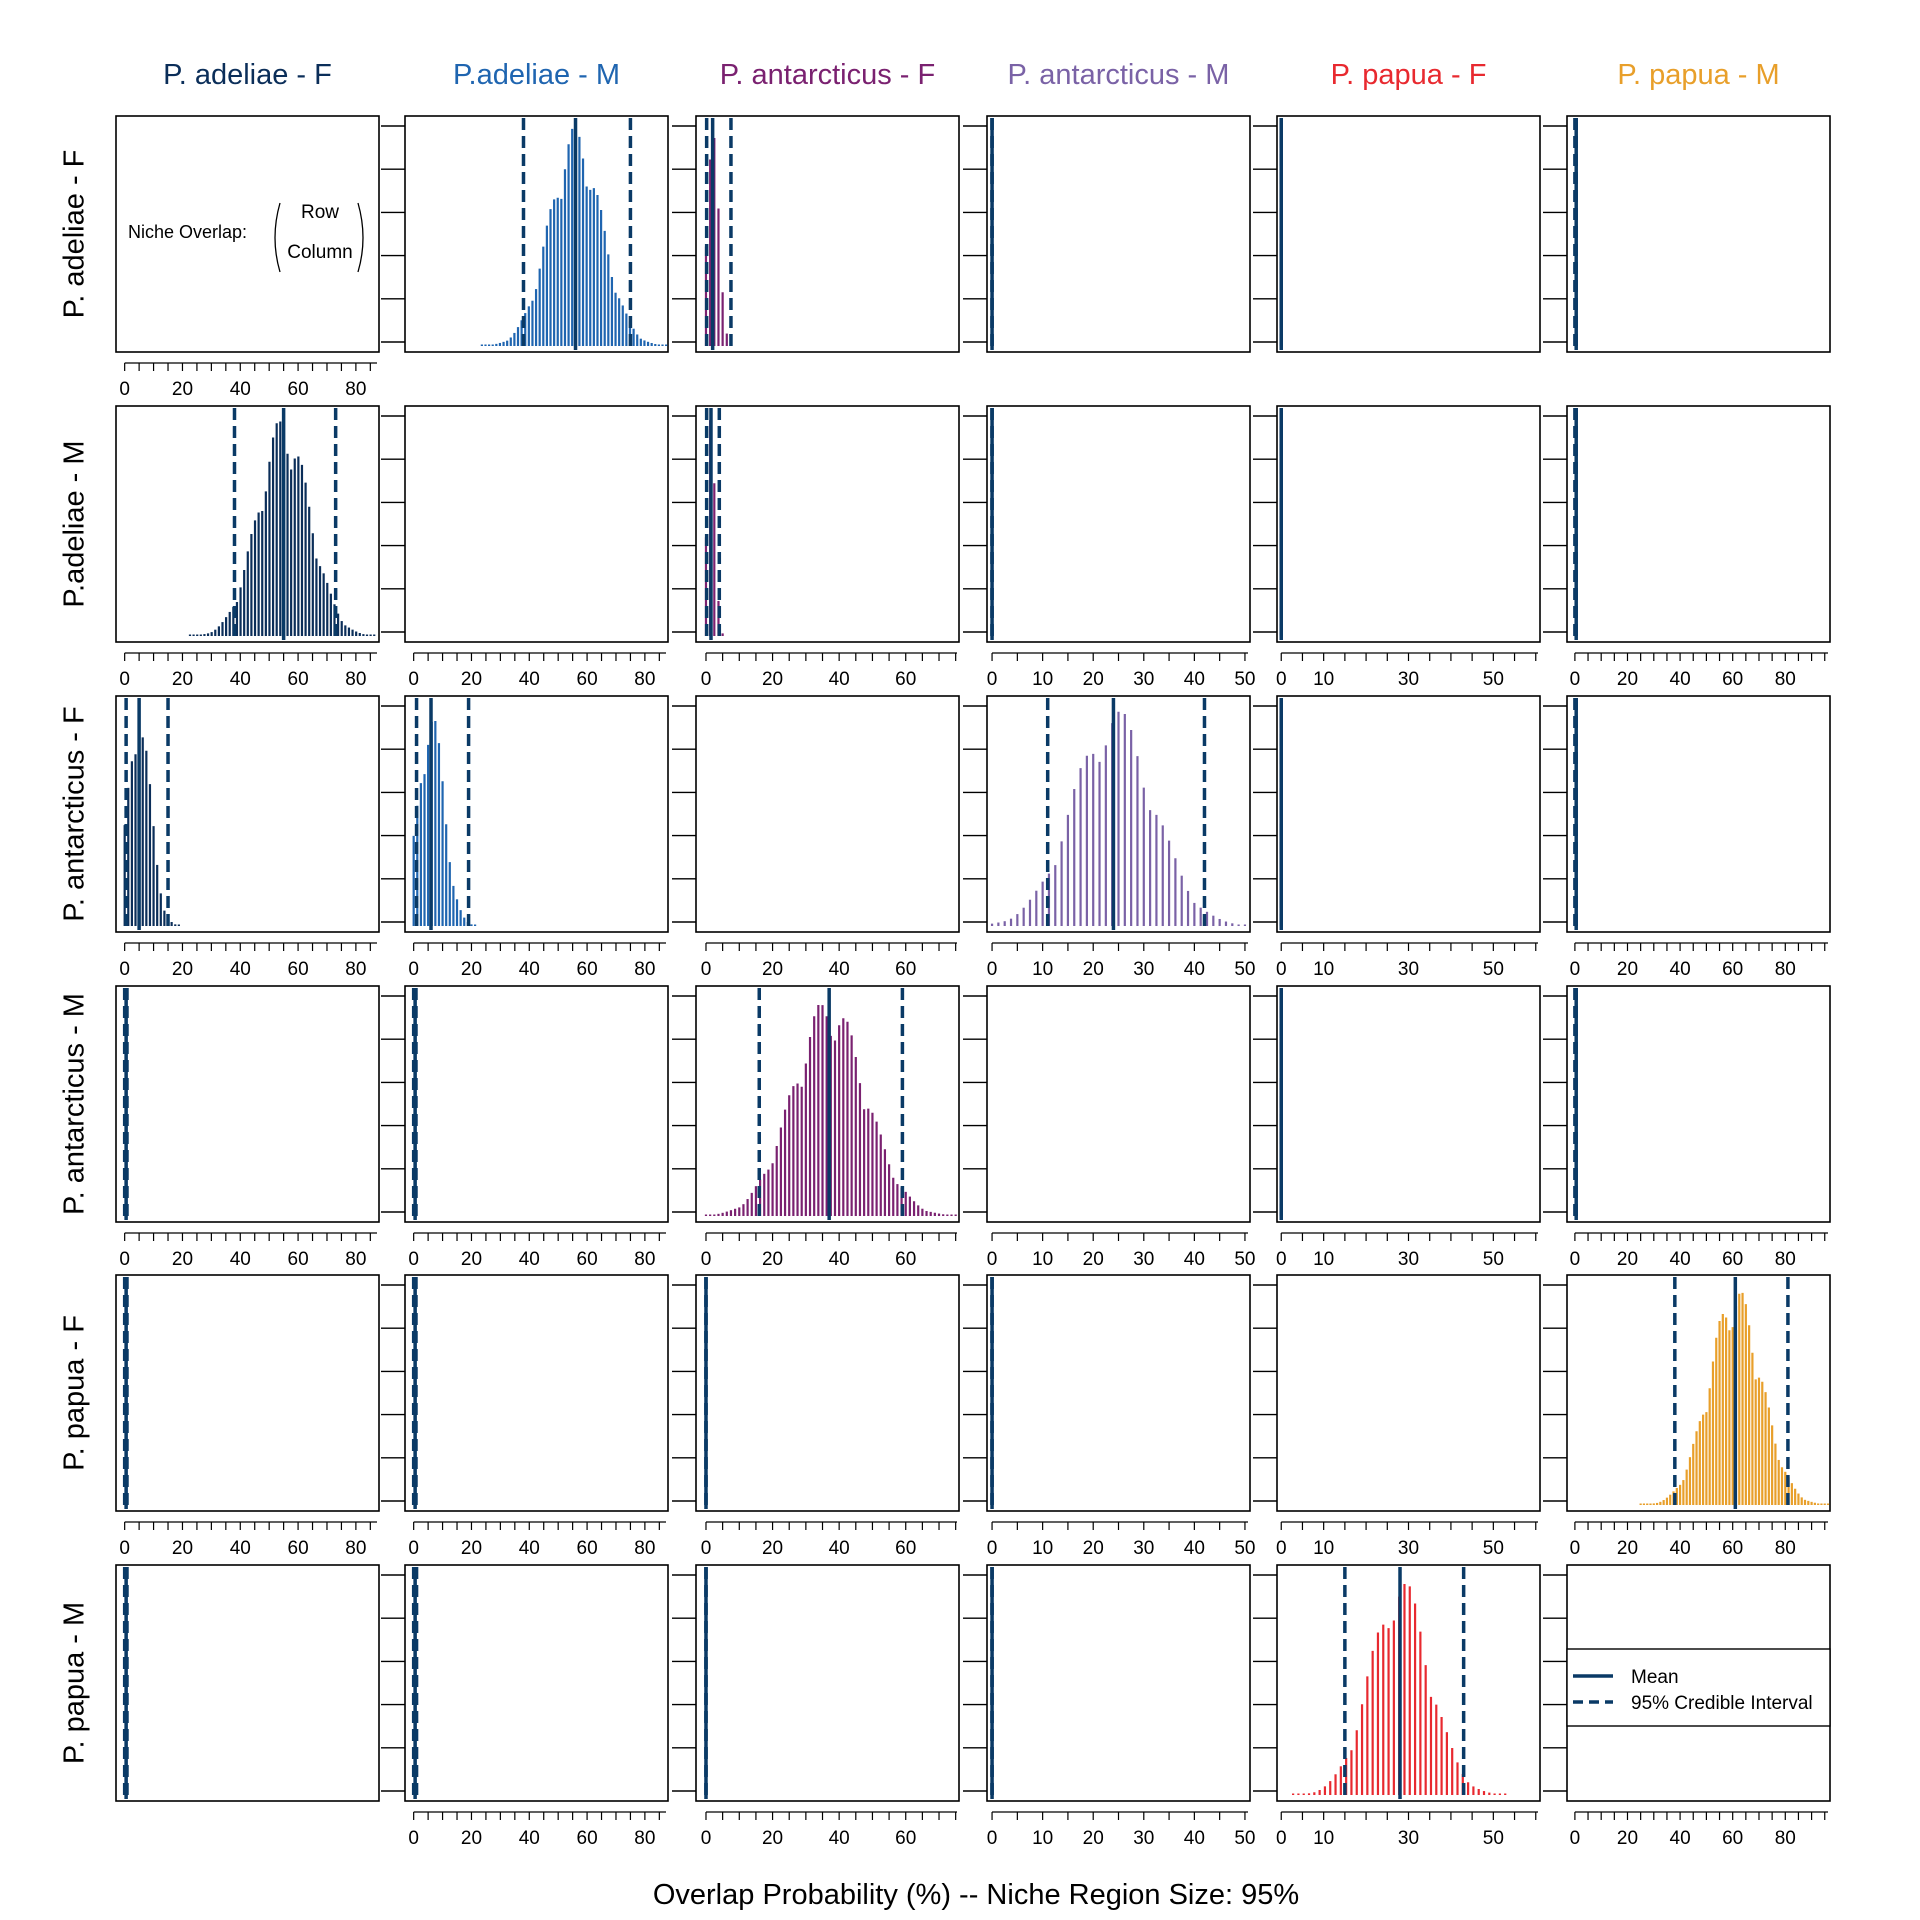 This screenshot has height=1920, width=1920. I want to click on row-label-1: P.adeliae - M, so click(75, 523).